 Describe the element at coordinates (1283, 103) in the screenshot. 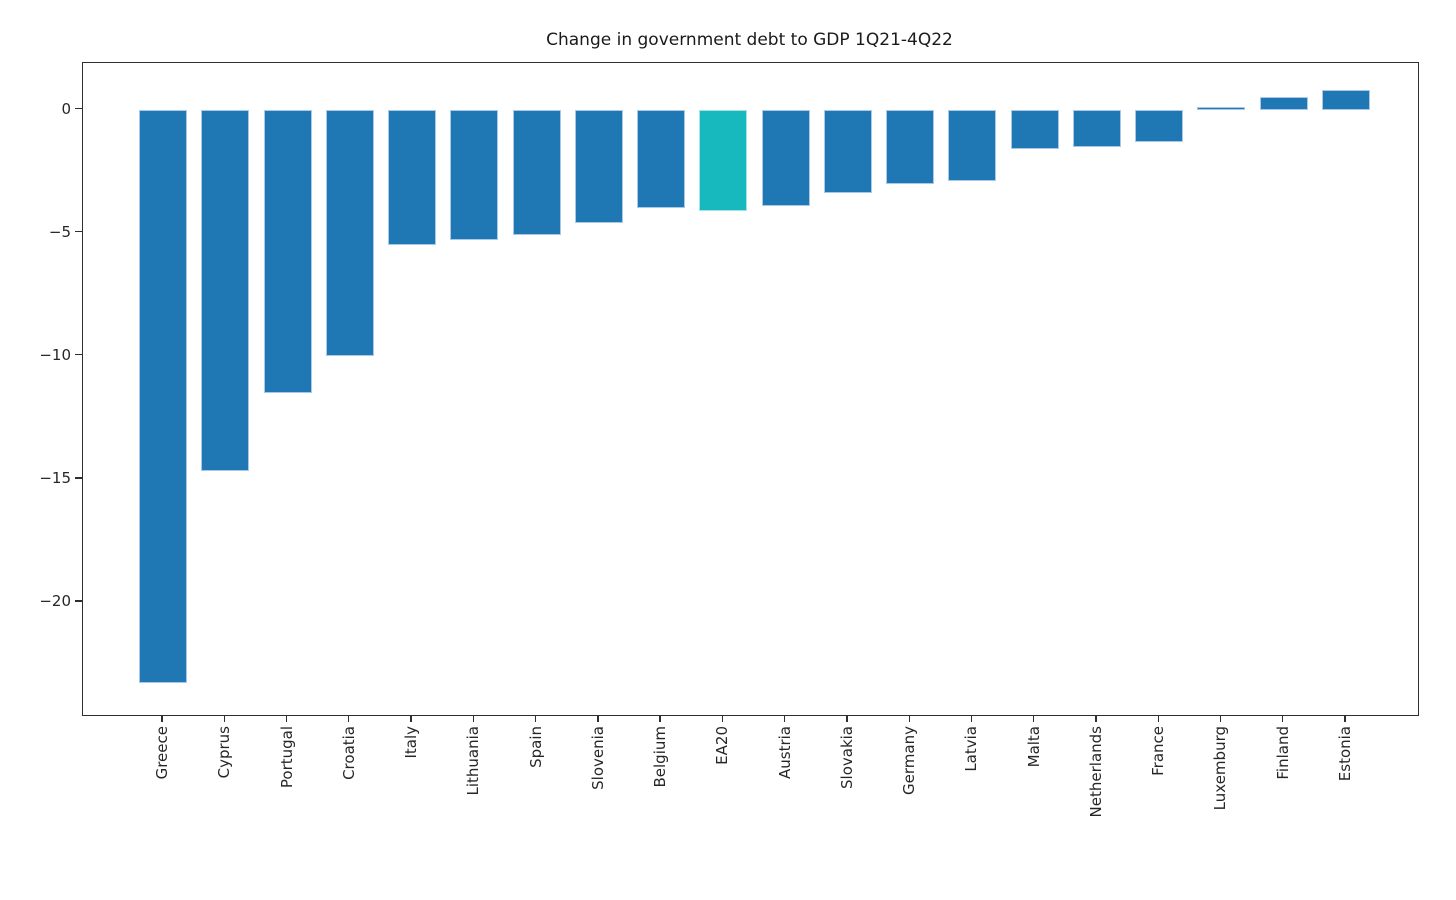

I see `bar-finland` at that location.